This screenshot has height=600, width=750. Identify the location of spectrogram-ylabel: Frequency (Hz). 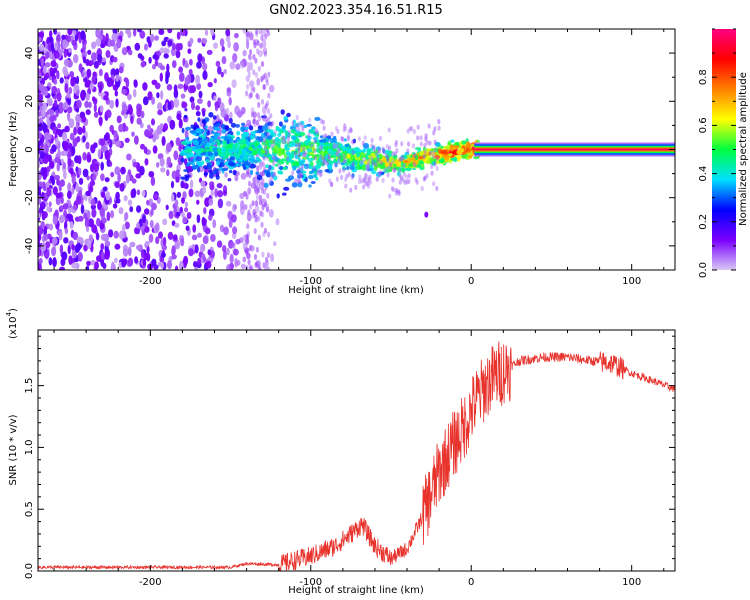
(13, 149).